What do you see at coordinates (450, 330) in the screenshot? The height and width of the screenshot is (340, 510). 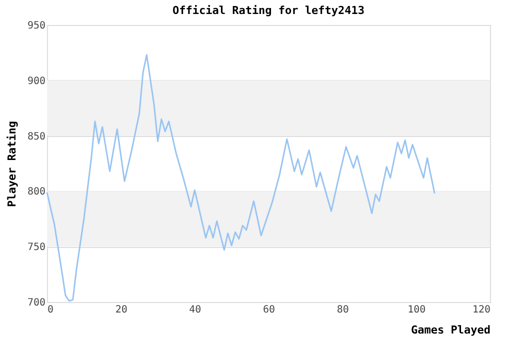 I see `x-axis-title: Games Played` at bounding box center [450, 330].